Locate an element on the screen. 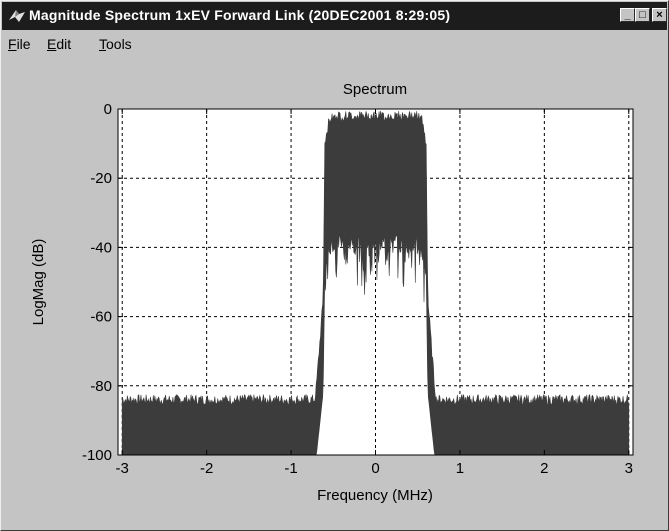  menu-tools: Tools is located at coordinates (115, 44).